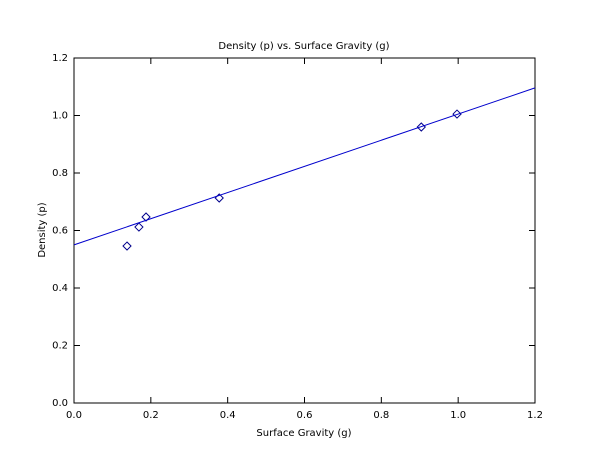 The image size is (610, 460). I want to click on y-tick-label: 1.2, so click(60, 58).